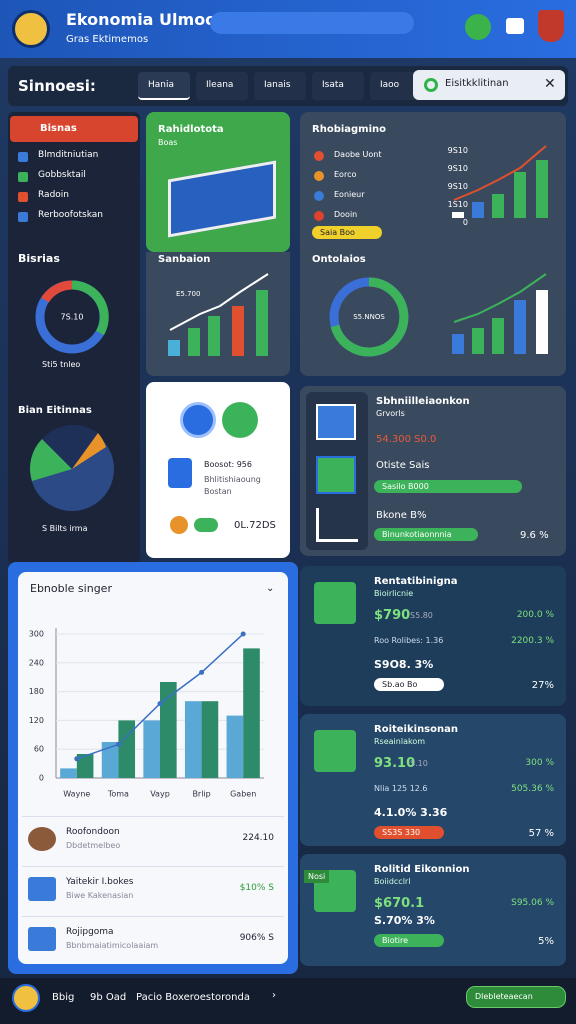  I want to click on donut-chart: S5.NNOS, so click(369, 317).